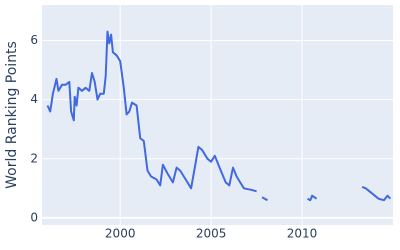 The width and height of the screenshot is (400, 250). I want to click on y-tick-label: 2, so click(34, 158).